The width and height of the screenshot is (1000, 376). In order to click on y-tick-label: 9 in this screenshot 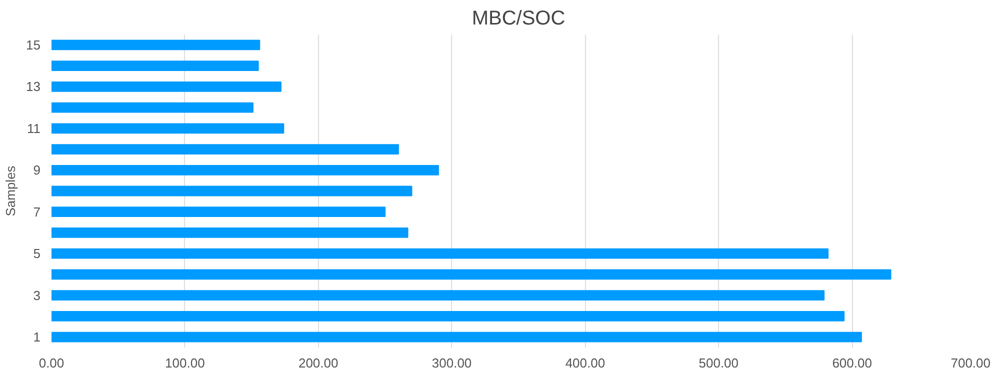, I will do `click(37, 170)`.